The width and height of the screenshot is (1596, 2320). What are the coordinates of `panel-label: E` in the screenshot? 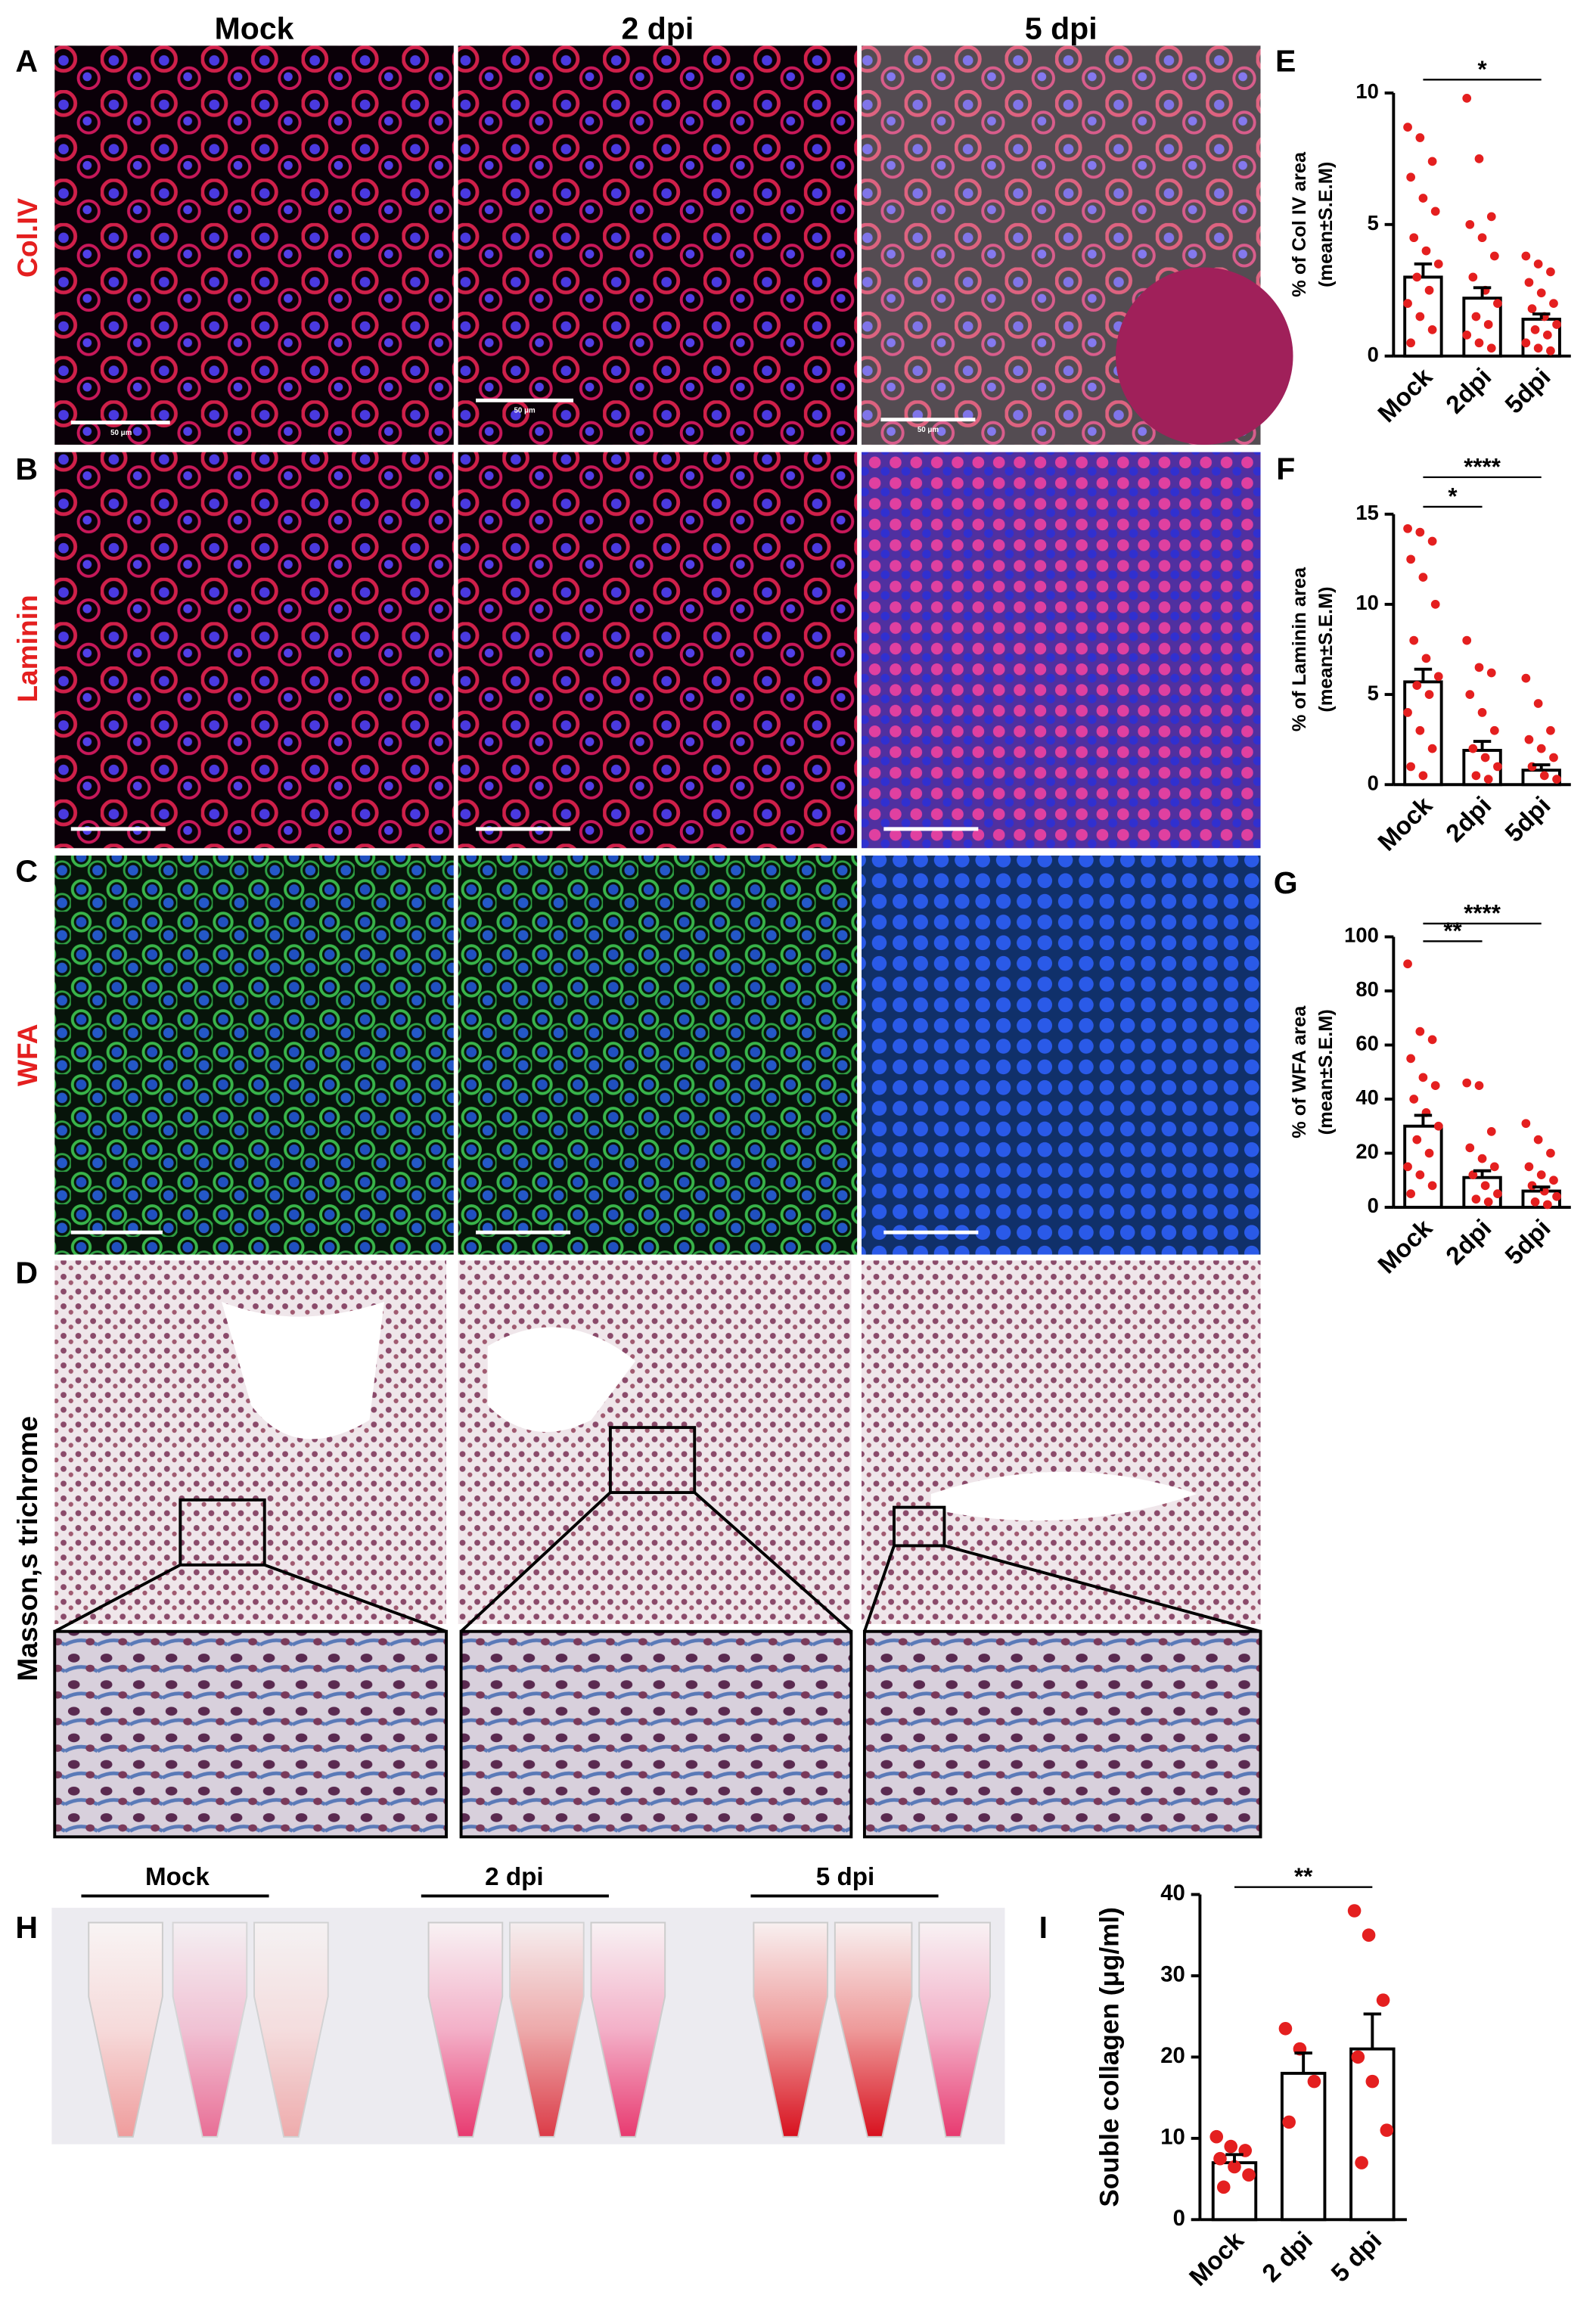 It's located at (1285, 61).